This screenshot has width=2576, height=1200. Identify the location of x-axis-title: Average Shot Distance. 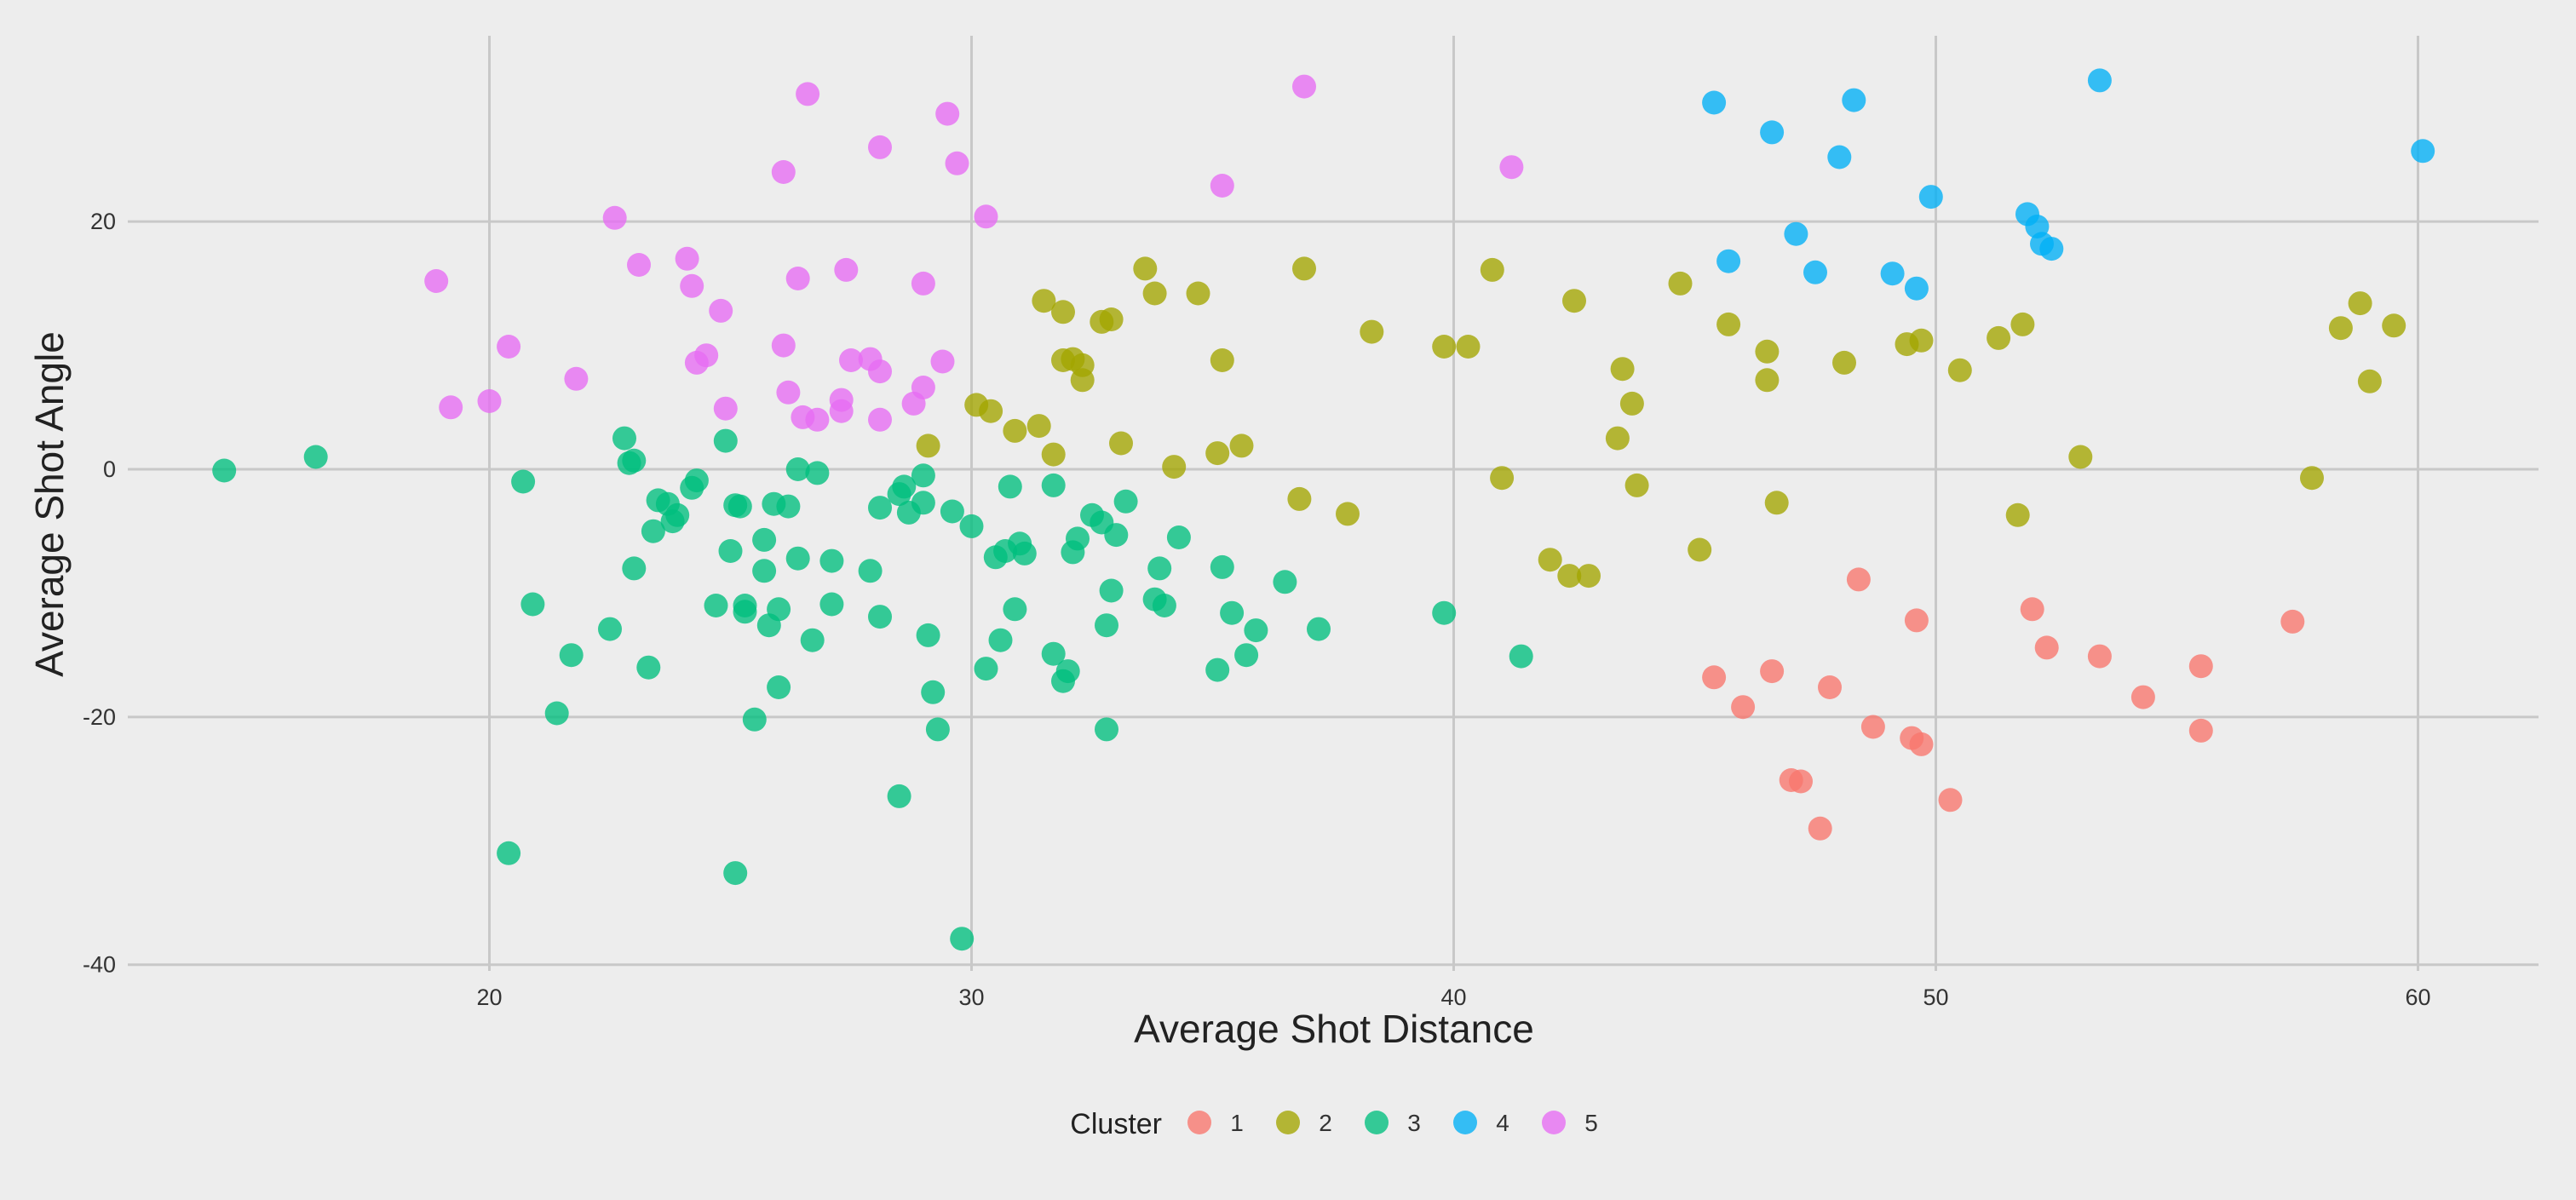
(1334, 1029).